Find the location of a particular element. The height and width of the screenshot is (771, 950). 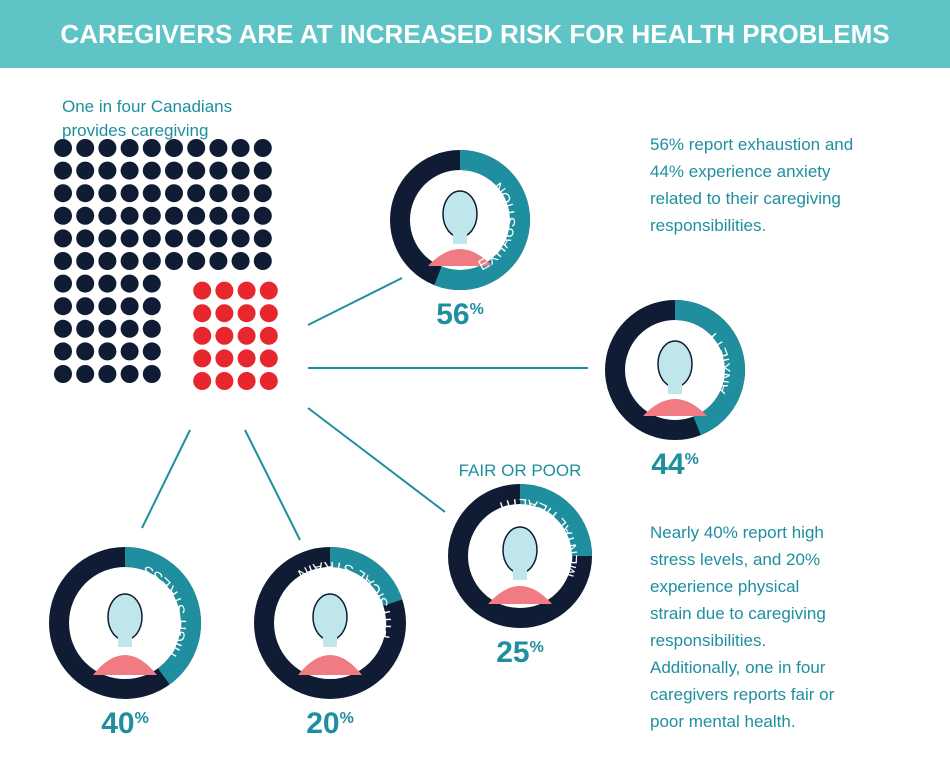

percent-text: 44% is located at coordinates (675, 464).